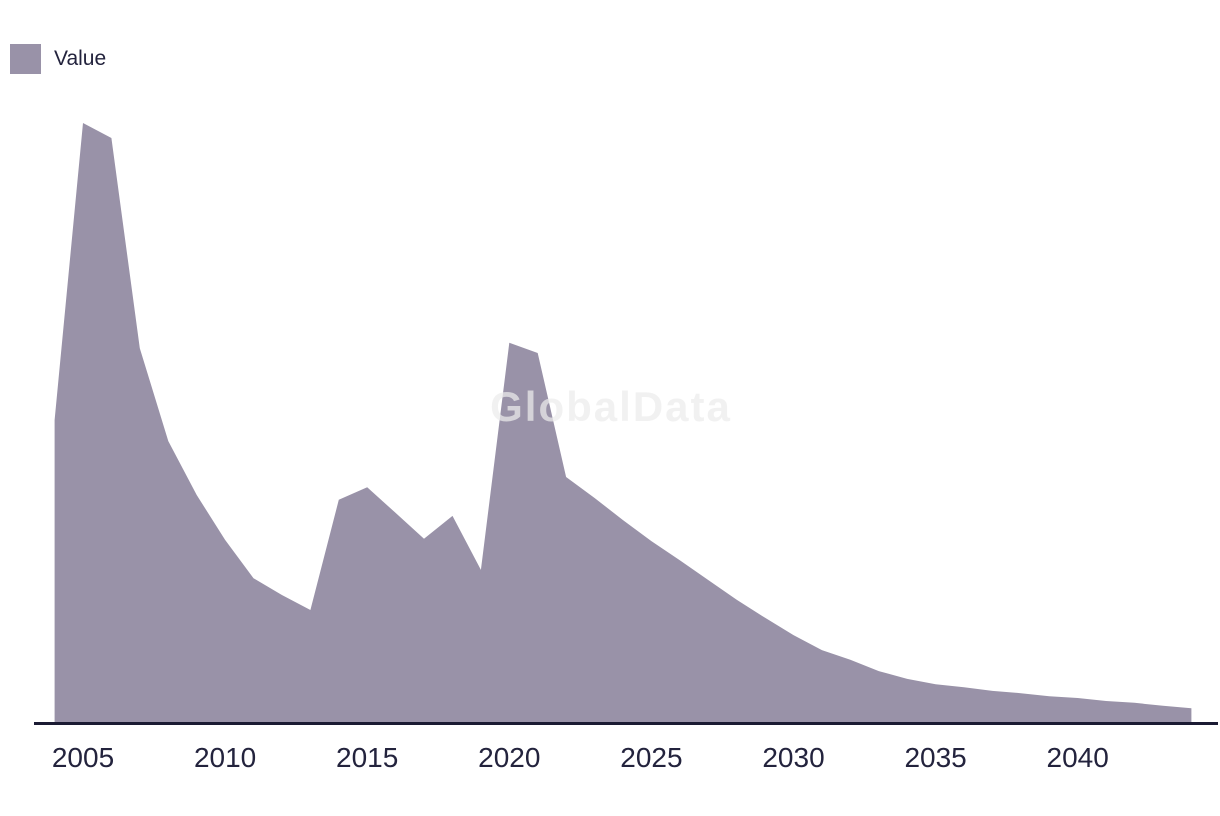  What do you see at coordinates (25, 59) in the screenshot?
I see `legend-swatch-icon` at bounding box center [25, 59].